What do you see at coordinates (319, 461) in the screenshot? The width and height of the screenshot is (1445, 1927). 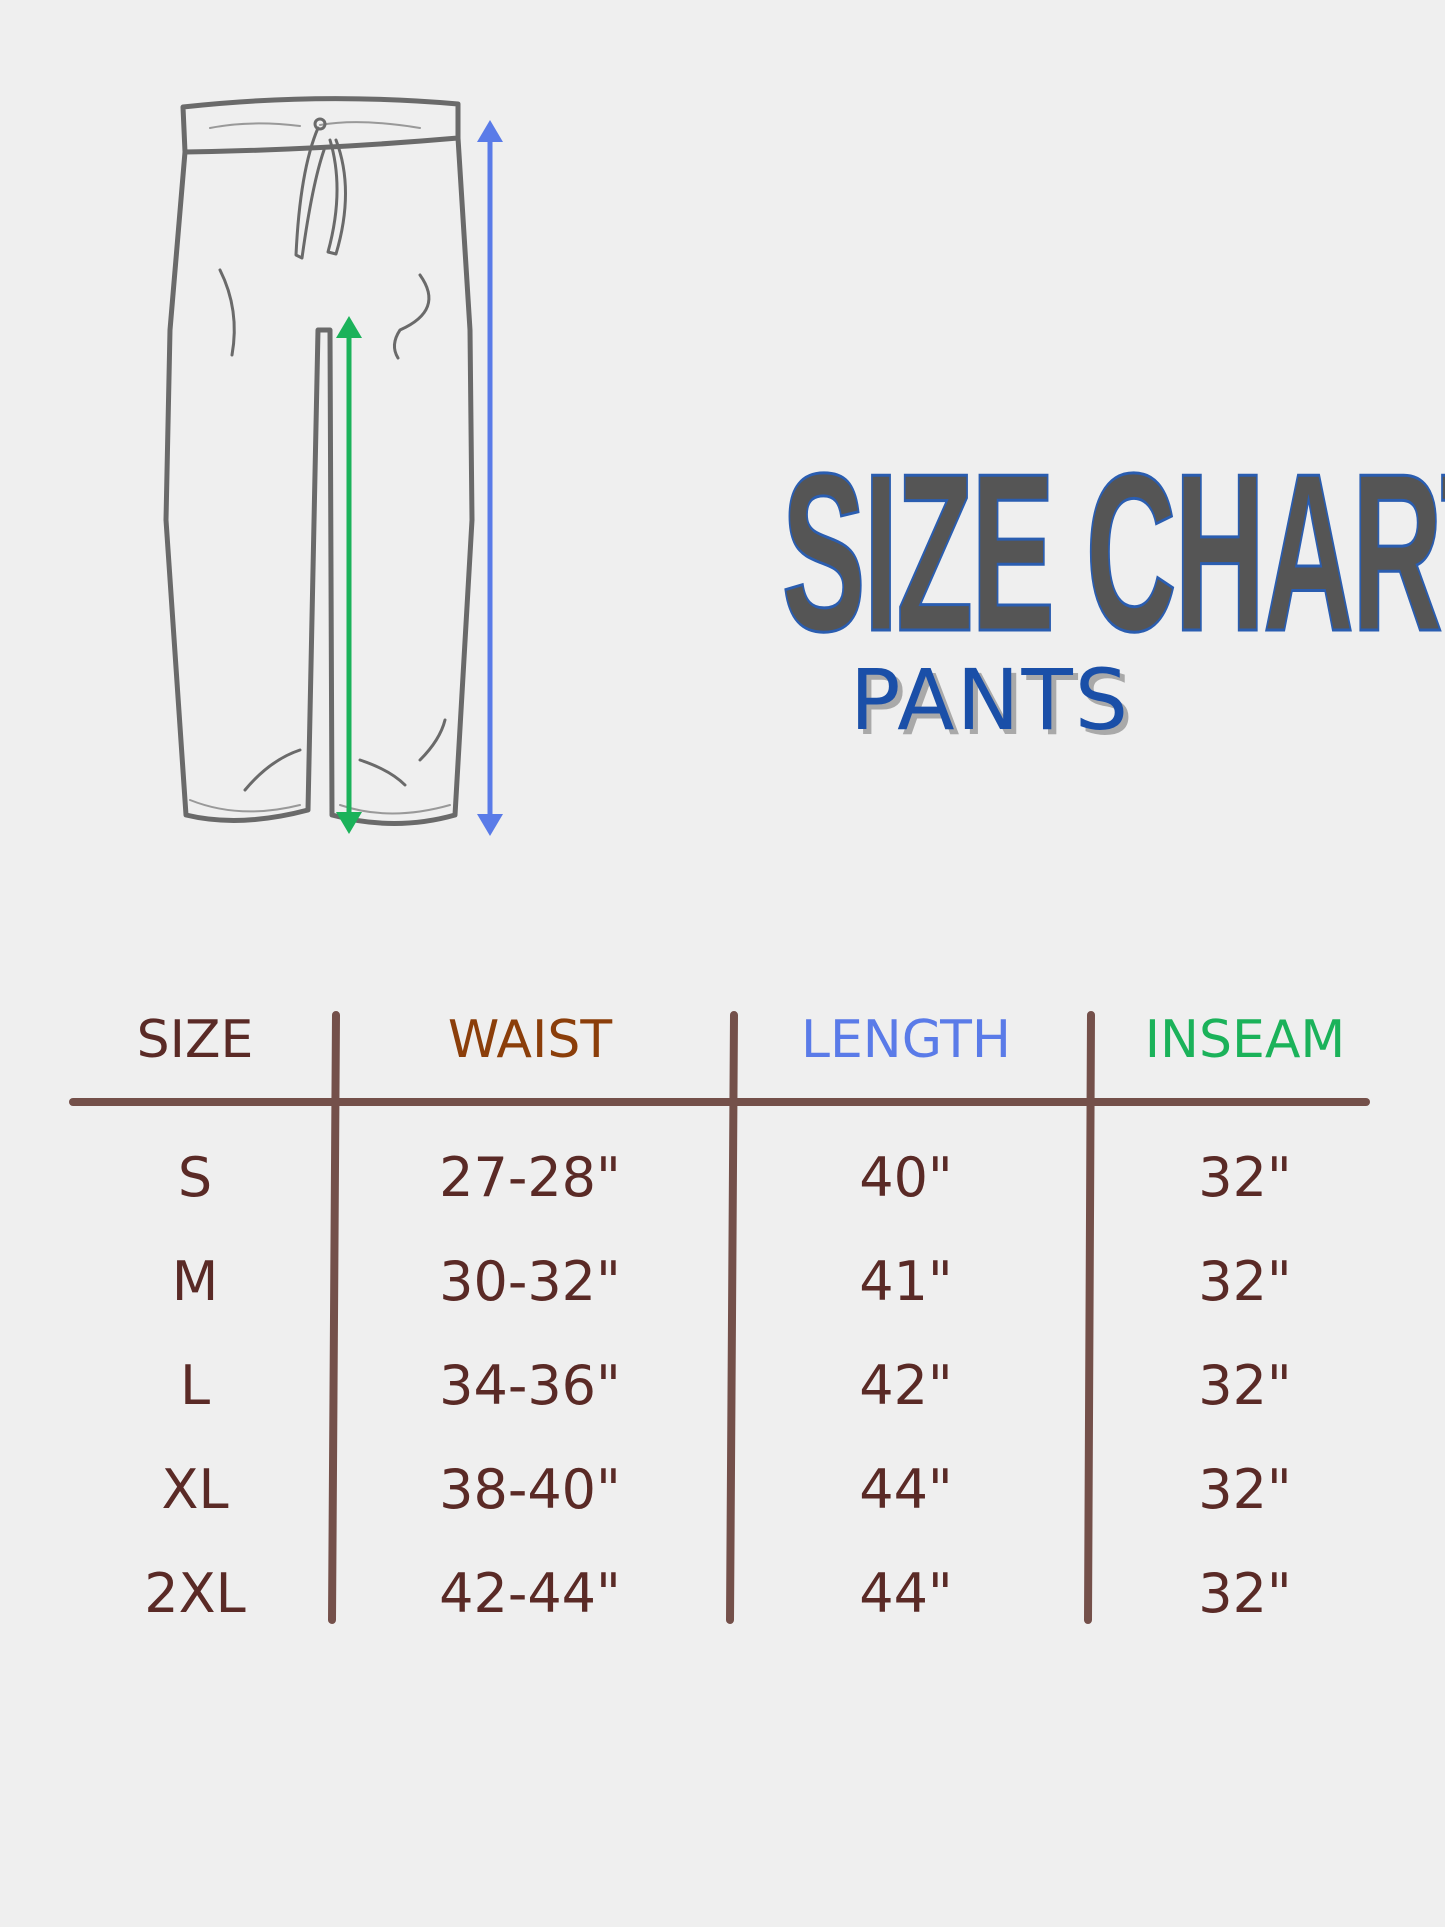 I see `pants-outline-icon` at bounding box center [319, 461].